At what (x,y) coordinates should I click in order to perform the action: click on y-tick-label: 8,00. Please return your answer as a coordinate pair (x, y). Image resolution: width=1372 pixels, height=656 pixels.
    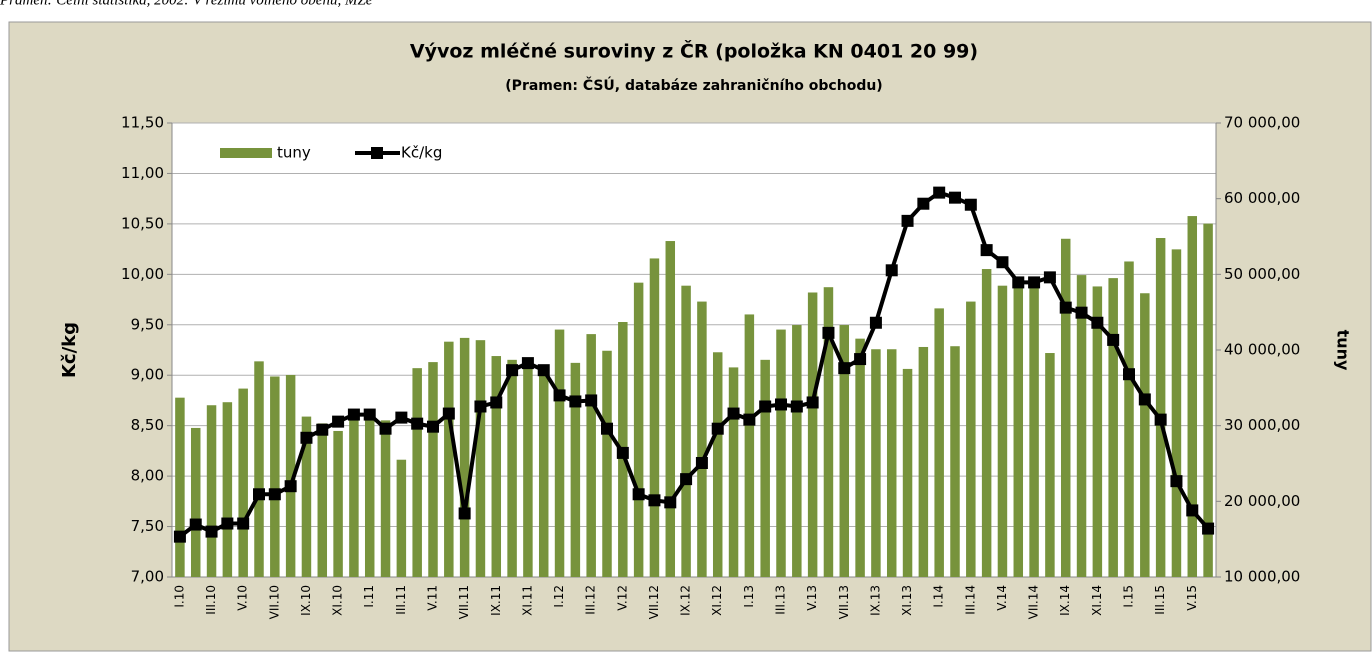
    Looking at the image, I should click on (147, 476).